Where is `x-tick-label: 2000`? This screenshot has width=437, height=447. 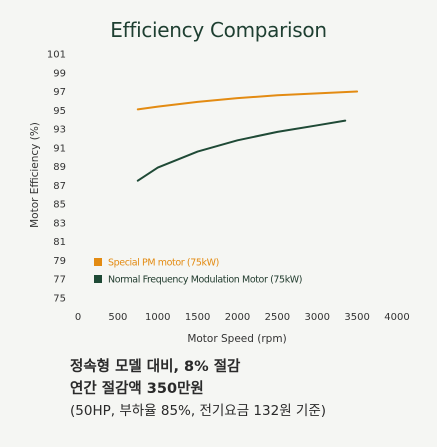 x-tick-label: 2000 is located at coordinates (237, 317).